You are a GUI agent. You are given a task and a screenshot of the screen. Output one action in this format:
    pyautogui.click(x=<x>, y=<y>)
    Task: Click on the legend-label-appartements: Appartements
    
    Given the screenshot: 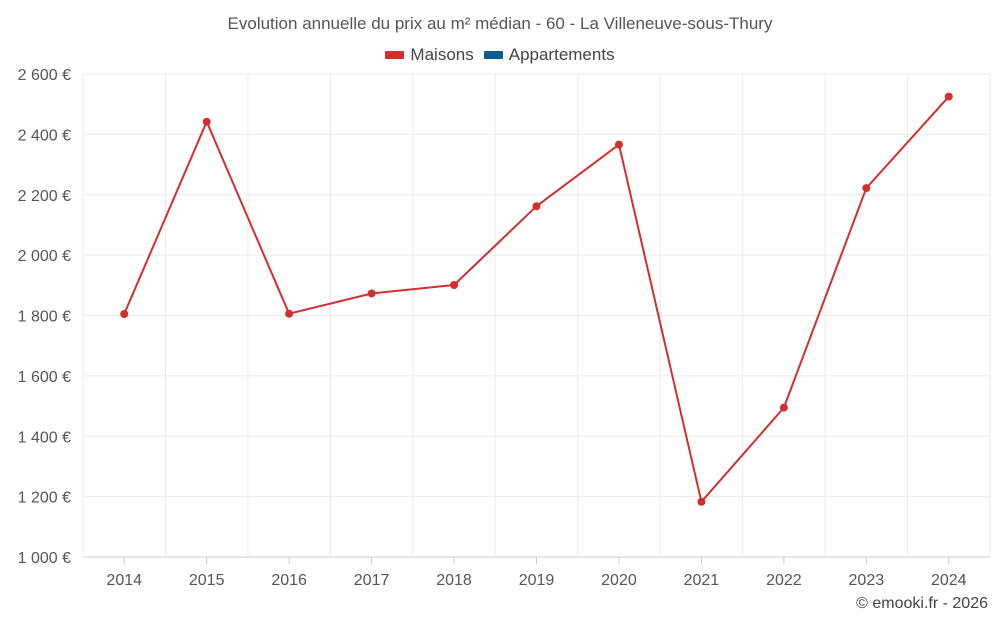 What is the action you would take?
    pyautogui.click(x=561, y=54)
    